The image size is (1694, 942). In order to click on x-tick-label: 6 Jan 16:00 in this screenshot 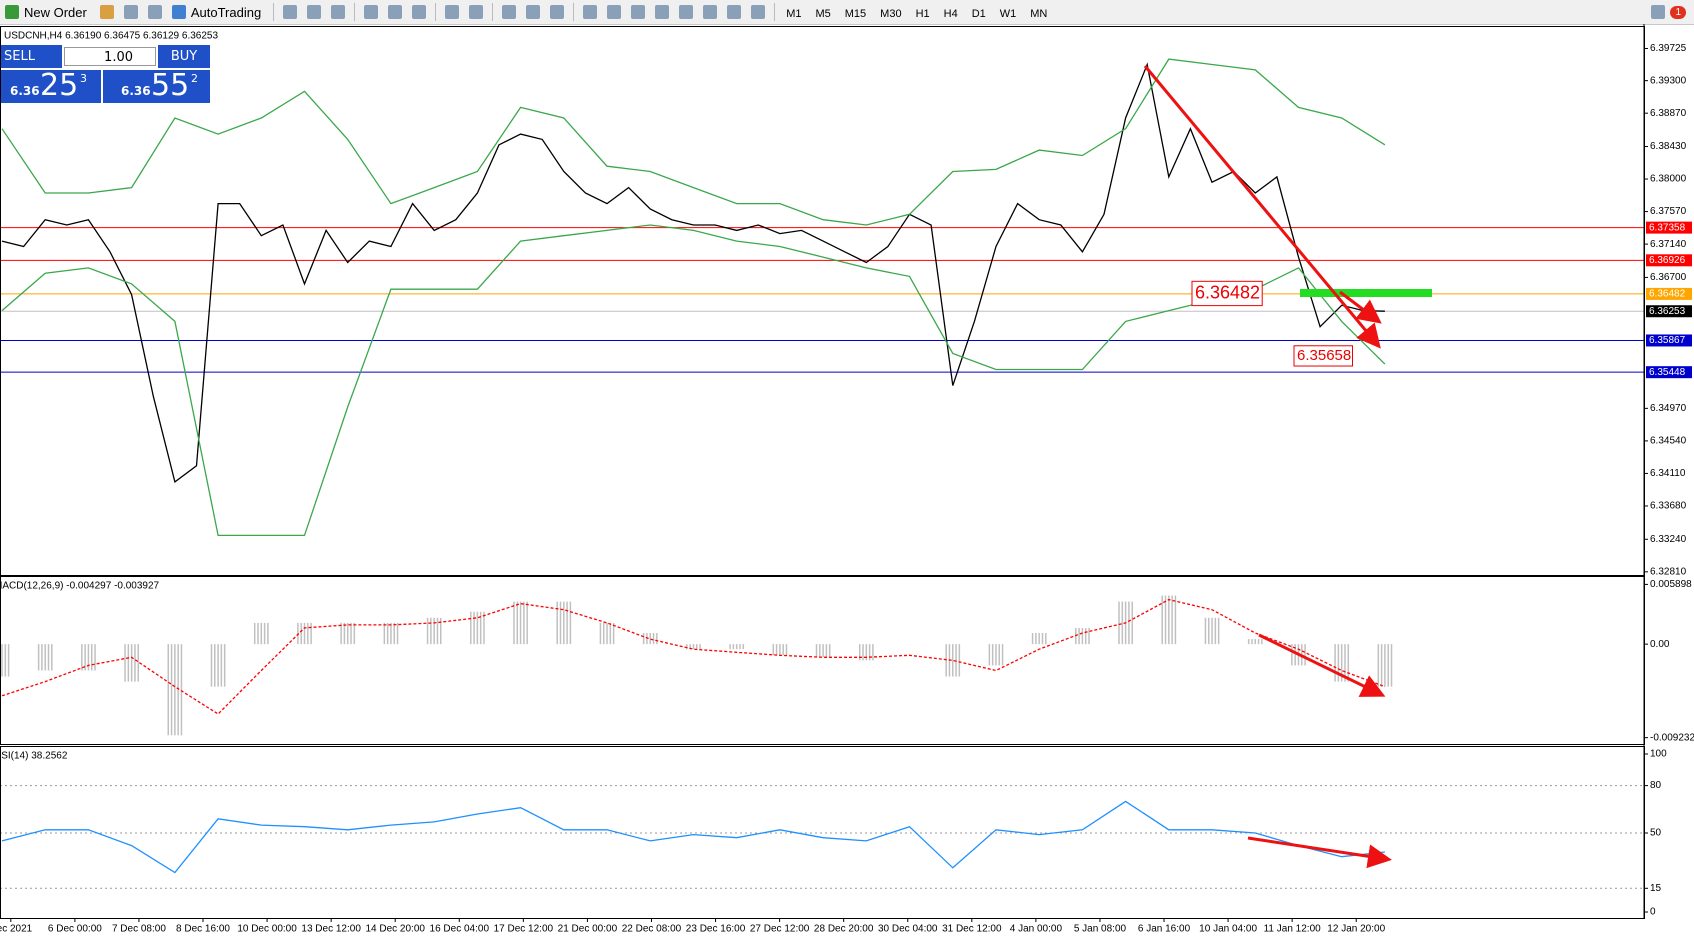, I will do `click(1164, 929)`.